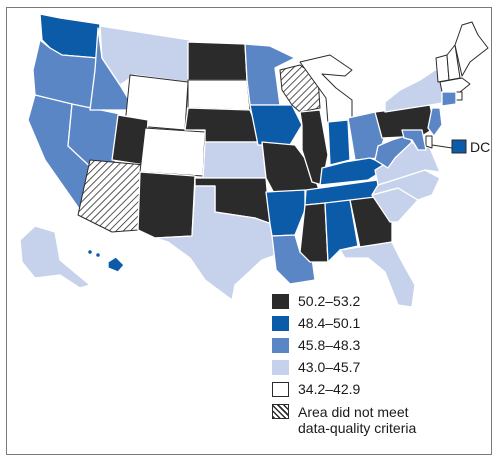 Image resolution: width=500 pixels, height=463 pixels. I want to click on legend-label: 48.4–50.1, so click(329, 323).